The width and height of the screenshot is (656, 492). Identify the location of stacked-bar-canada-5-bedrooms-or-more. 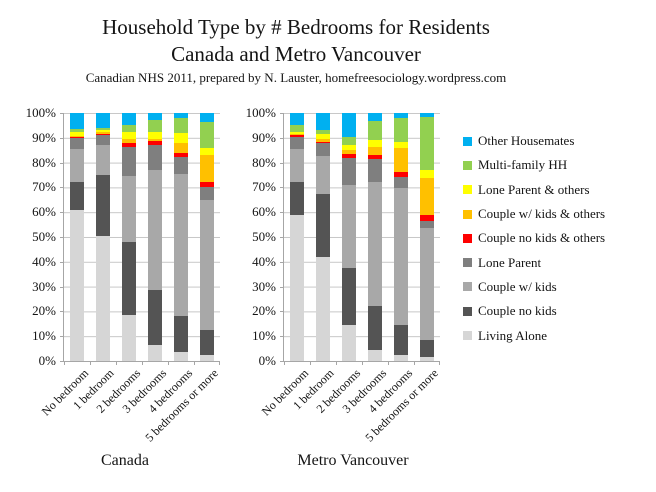
(207, 237).